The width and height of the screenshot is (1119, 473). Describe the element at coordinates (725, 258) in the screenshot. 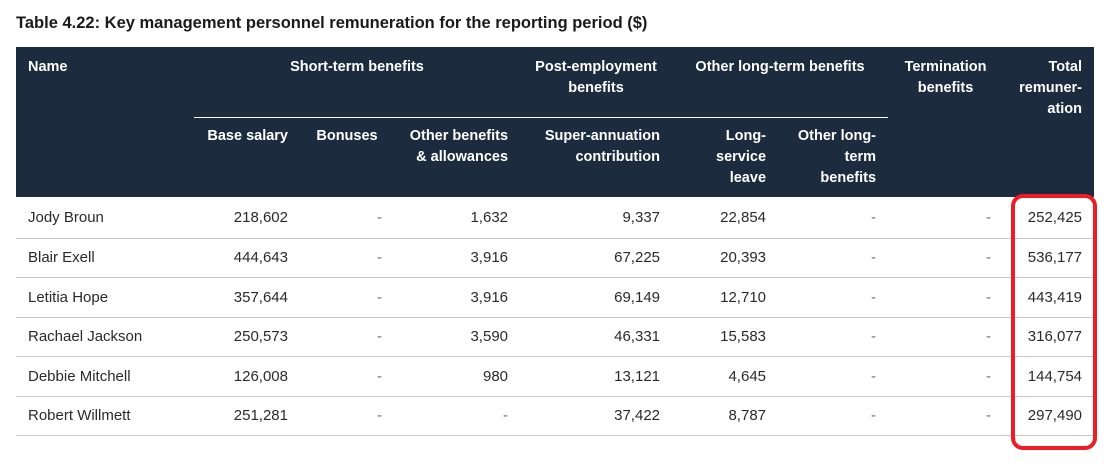

I see `cell-long-service-leave: 20,393` at that location.